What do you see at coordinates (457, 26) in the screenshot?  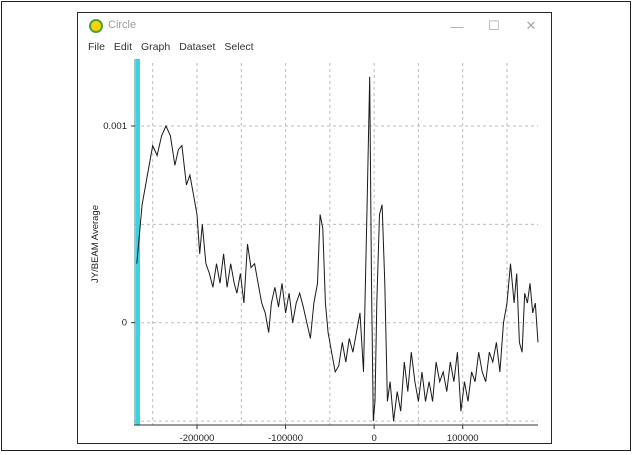 I see `minimize-button: —` at bounding box center [457, 26].